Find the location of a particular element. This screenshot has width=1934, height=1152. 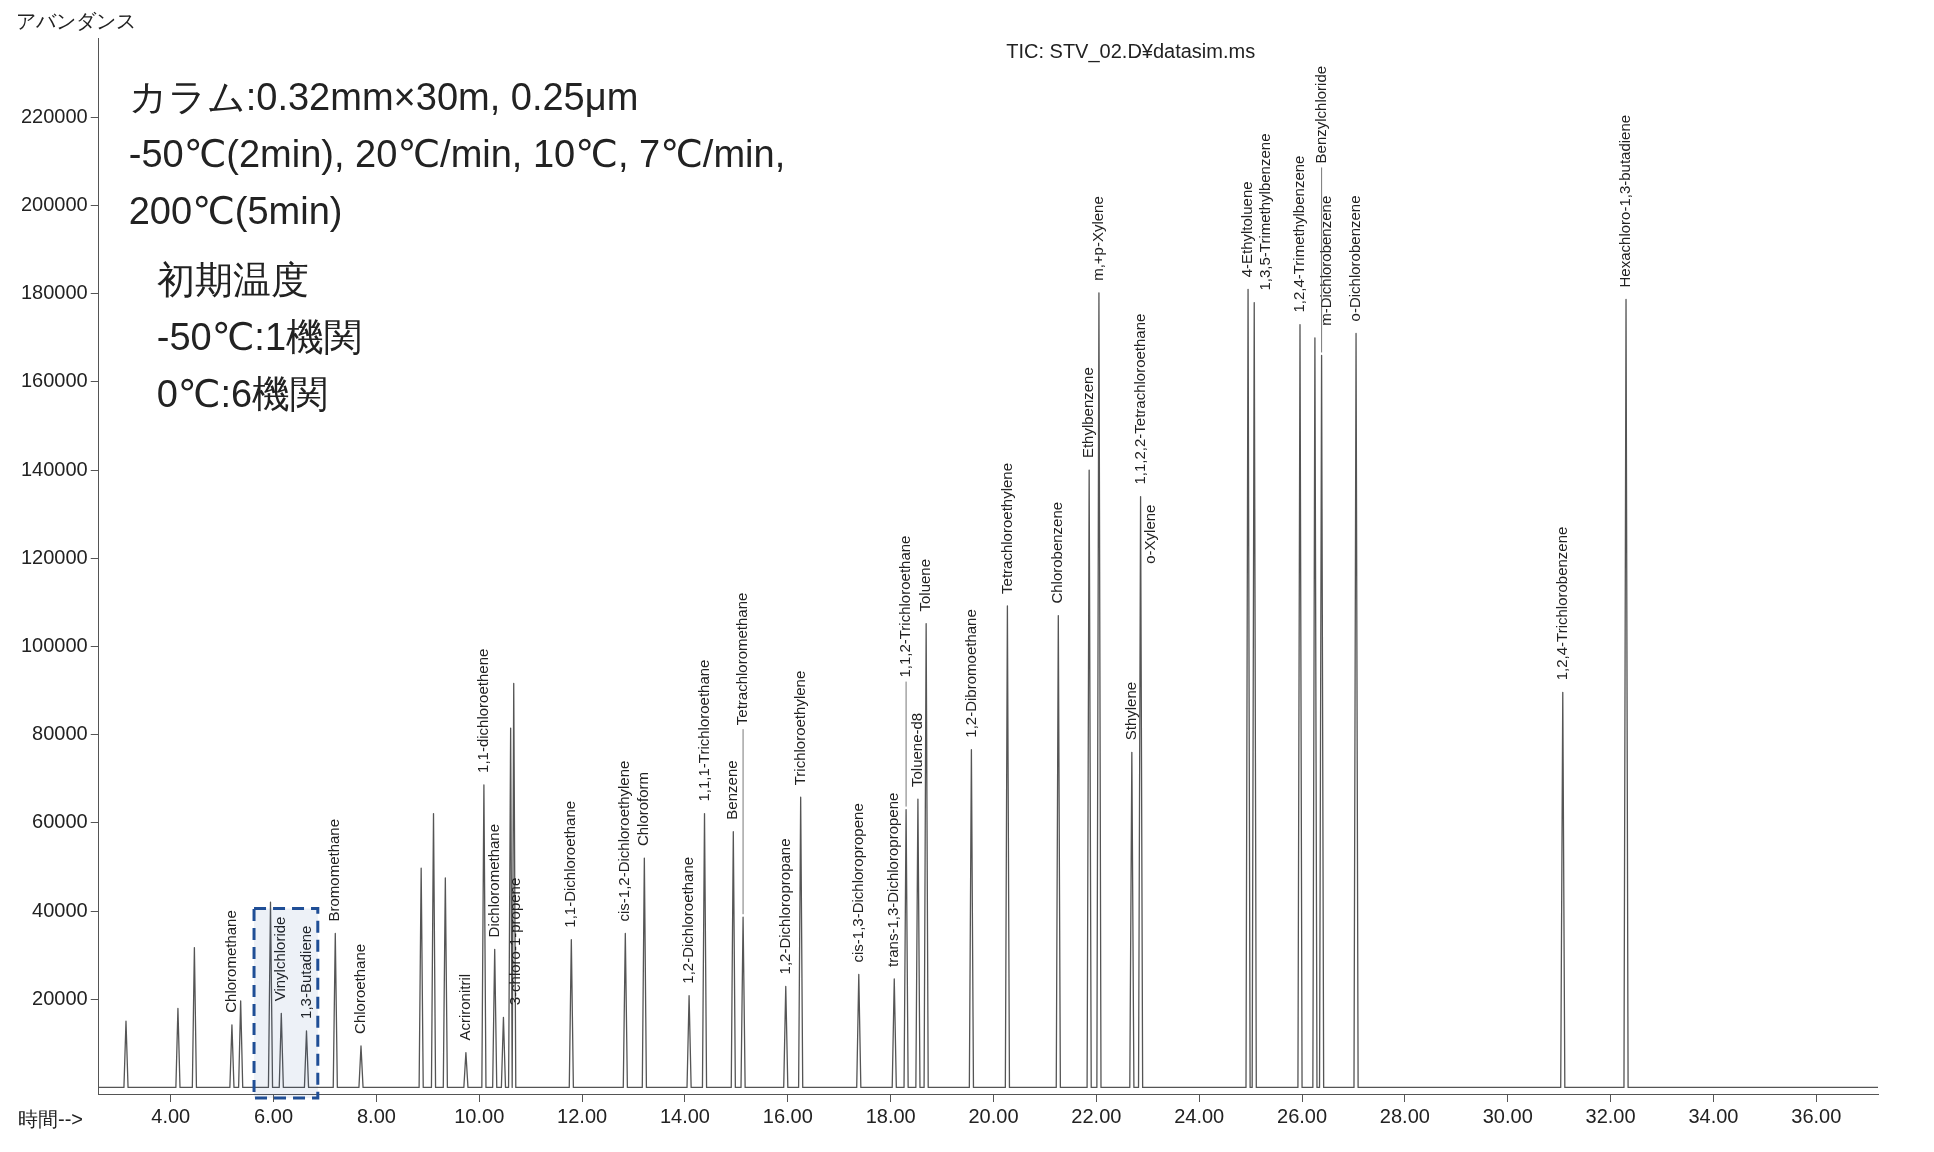

annotation: -50℃(2min), 20℃/min, 10℃, 7℃/min, is located at coordinates (457, 154).